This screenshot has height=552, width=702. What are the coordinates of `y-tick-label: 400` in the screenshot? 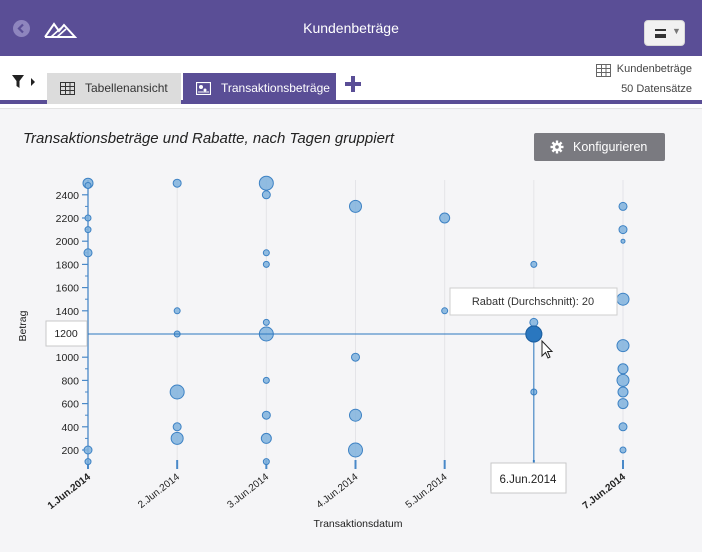 It's located at (70, 428).